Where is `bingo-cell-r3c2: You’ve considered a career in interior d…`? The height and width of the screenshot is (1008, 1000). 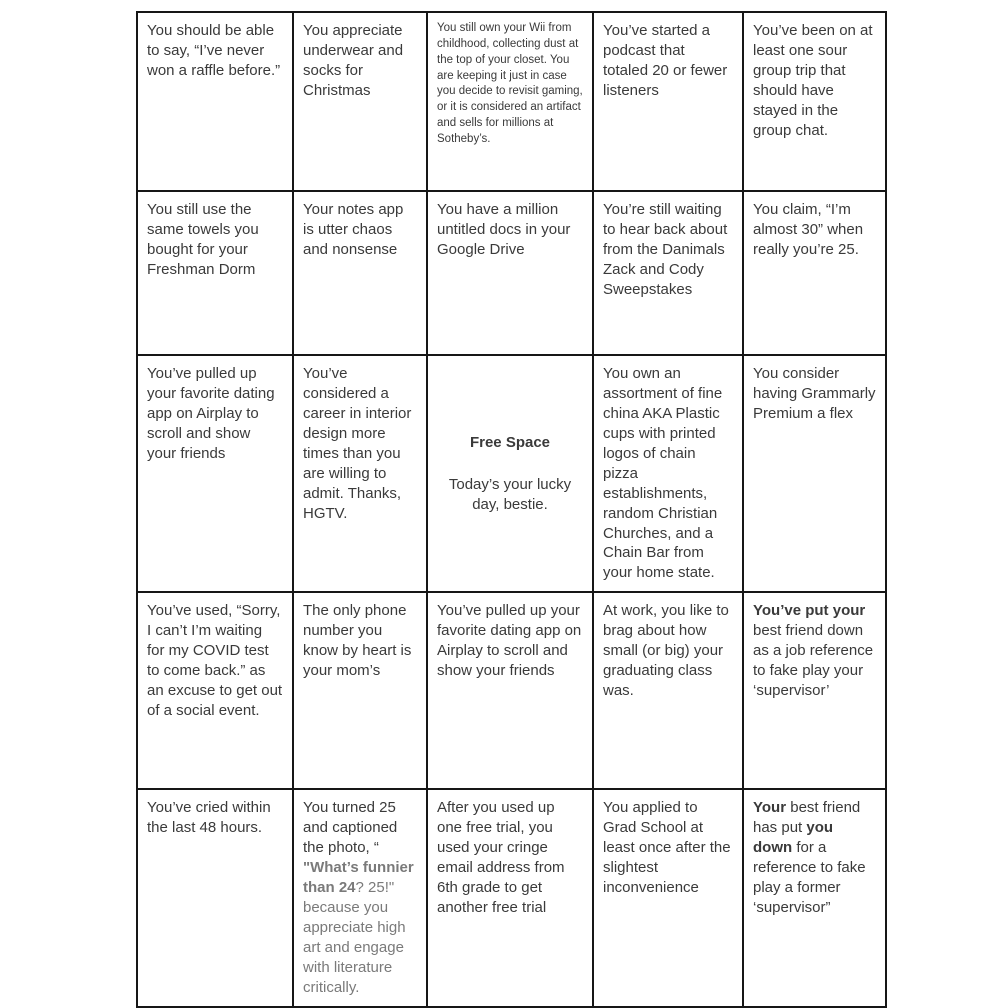 bingo-cell-r3c2: You’ve considered a career in interior d… is located at coordinates (360, 473).